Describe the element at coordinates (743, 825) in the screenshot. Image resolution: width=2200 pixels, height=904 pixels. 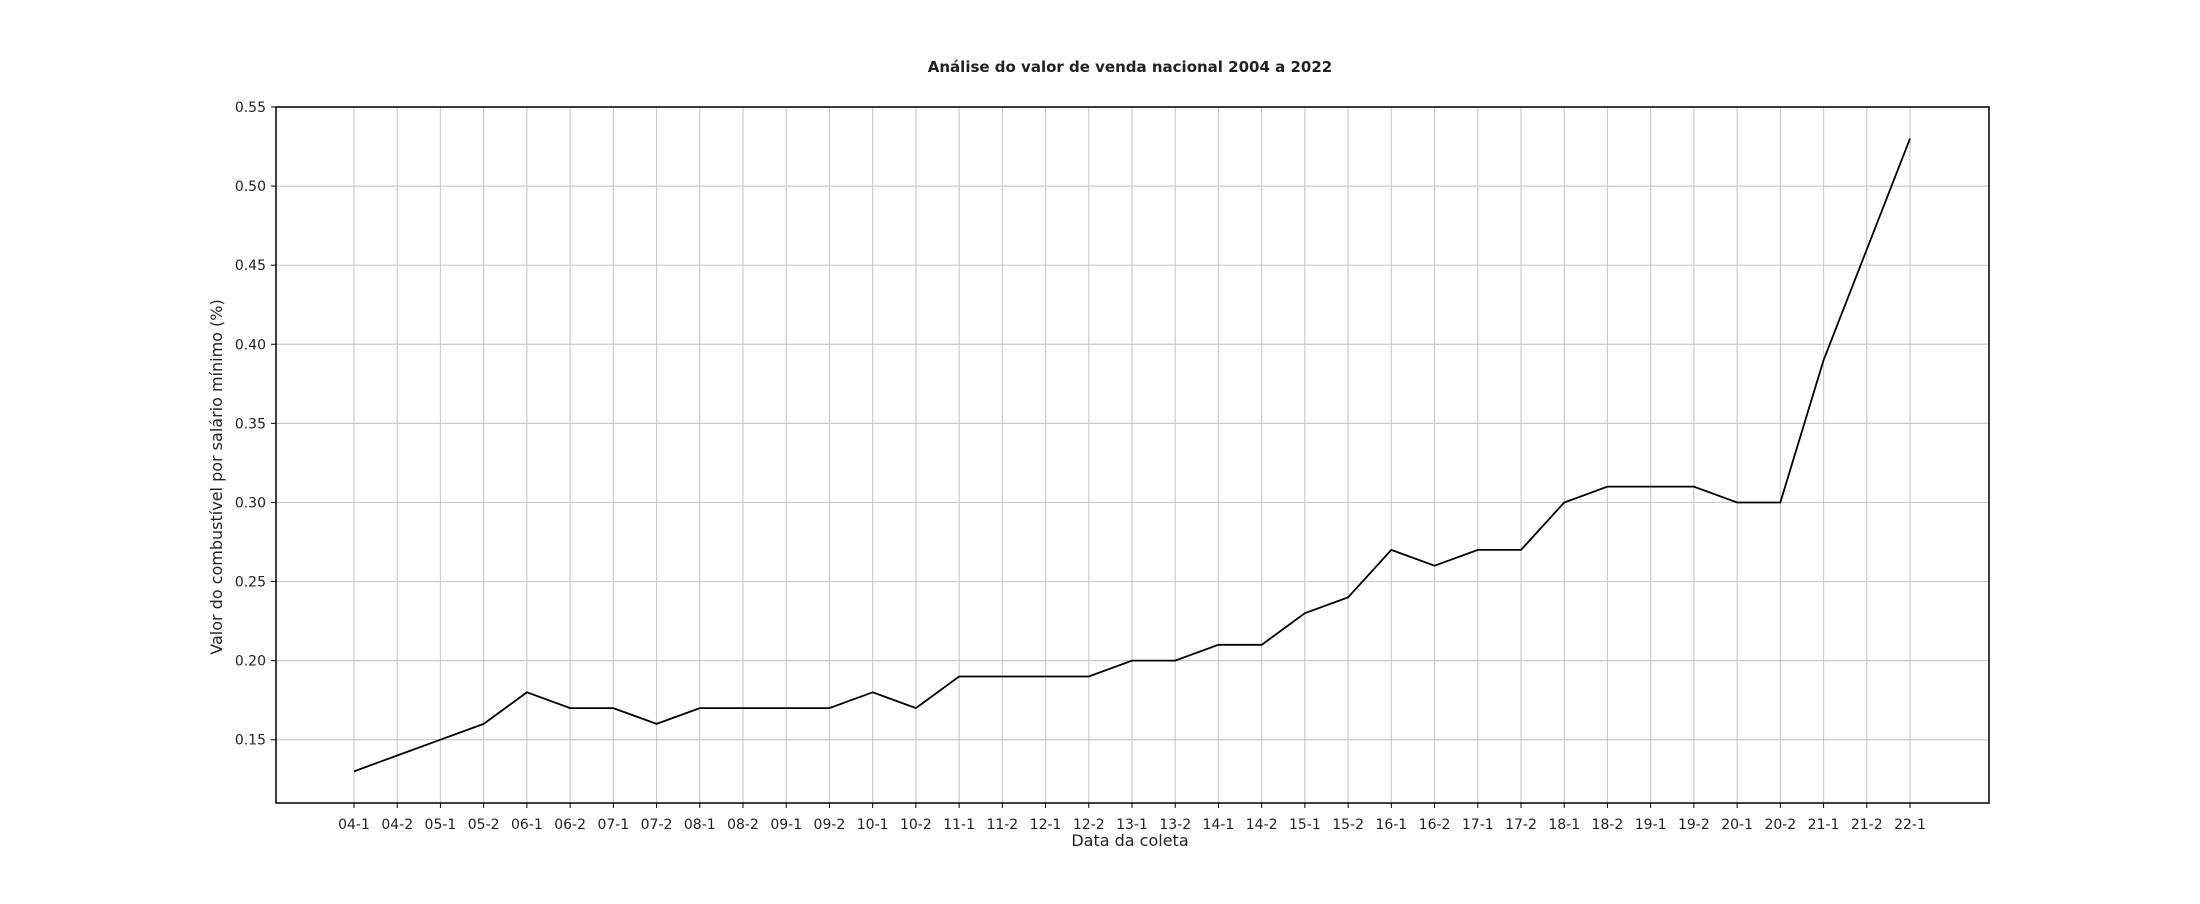
I see `x-tick-label: 08-2` at that location.